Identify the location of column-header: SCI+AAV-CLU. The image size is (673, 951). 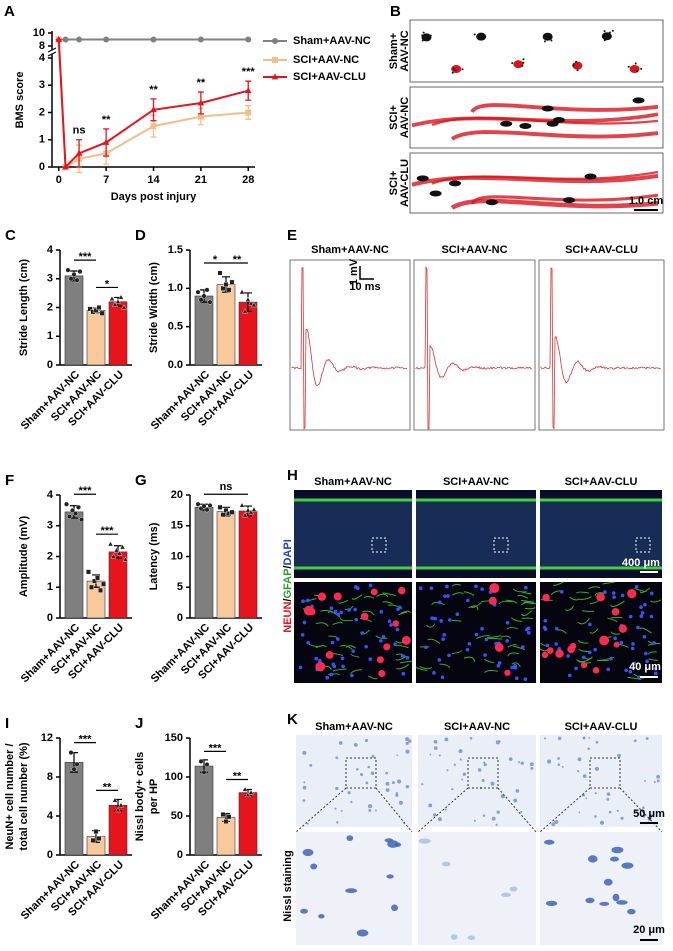
(601, 727).